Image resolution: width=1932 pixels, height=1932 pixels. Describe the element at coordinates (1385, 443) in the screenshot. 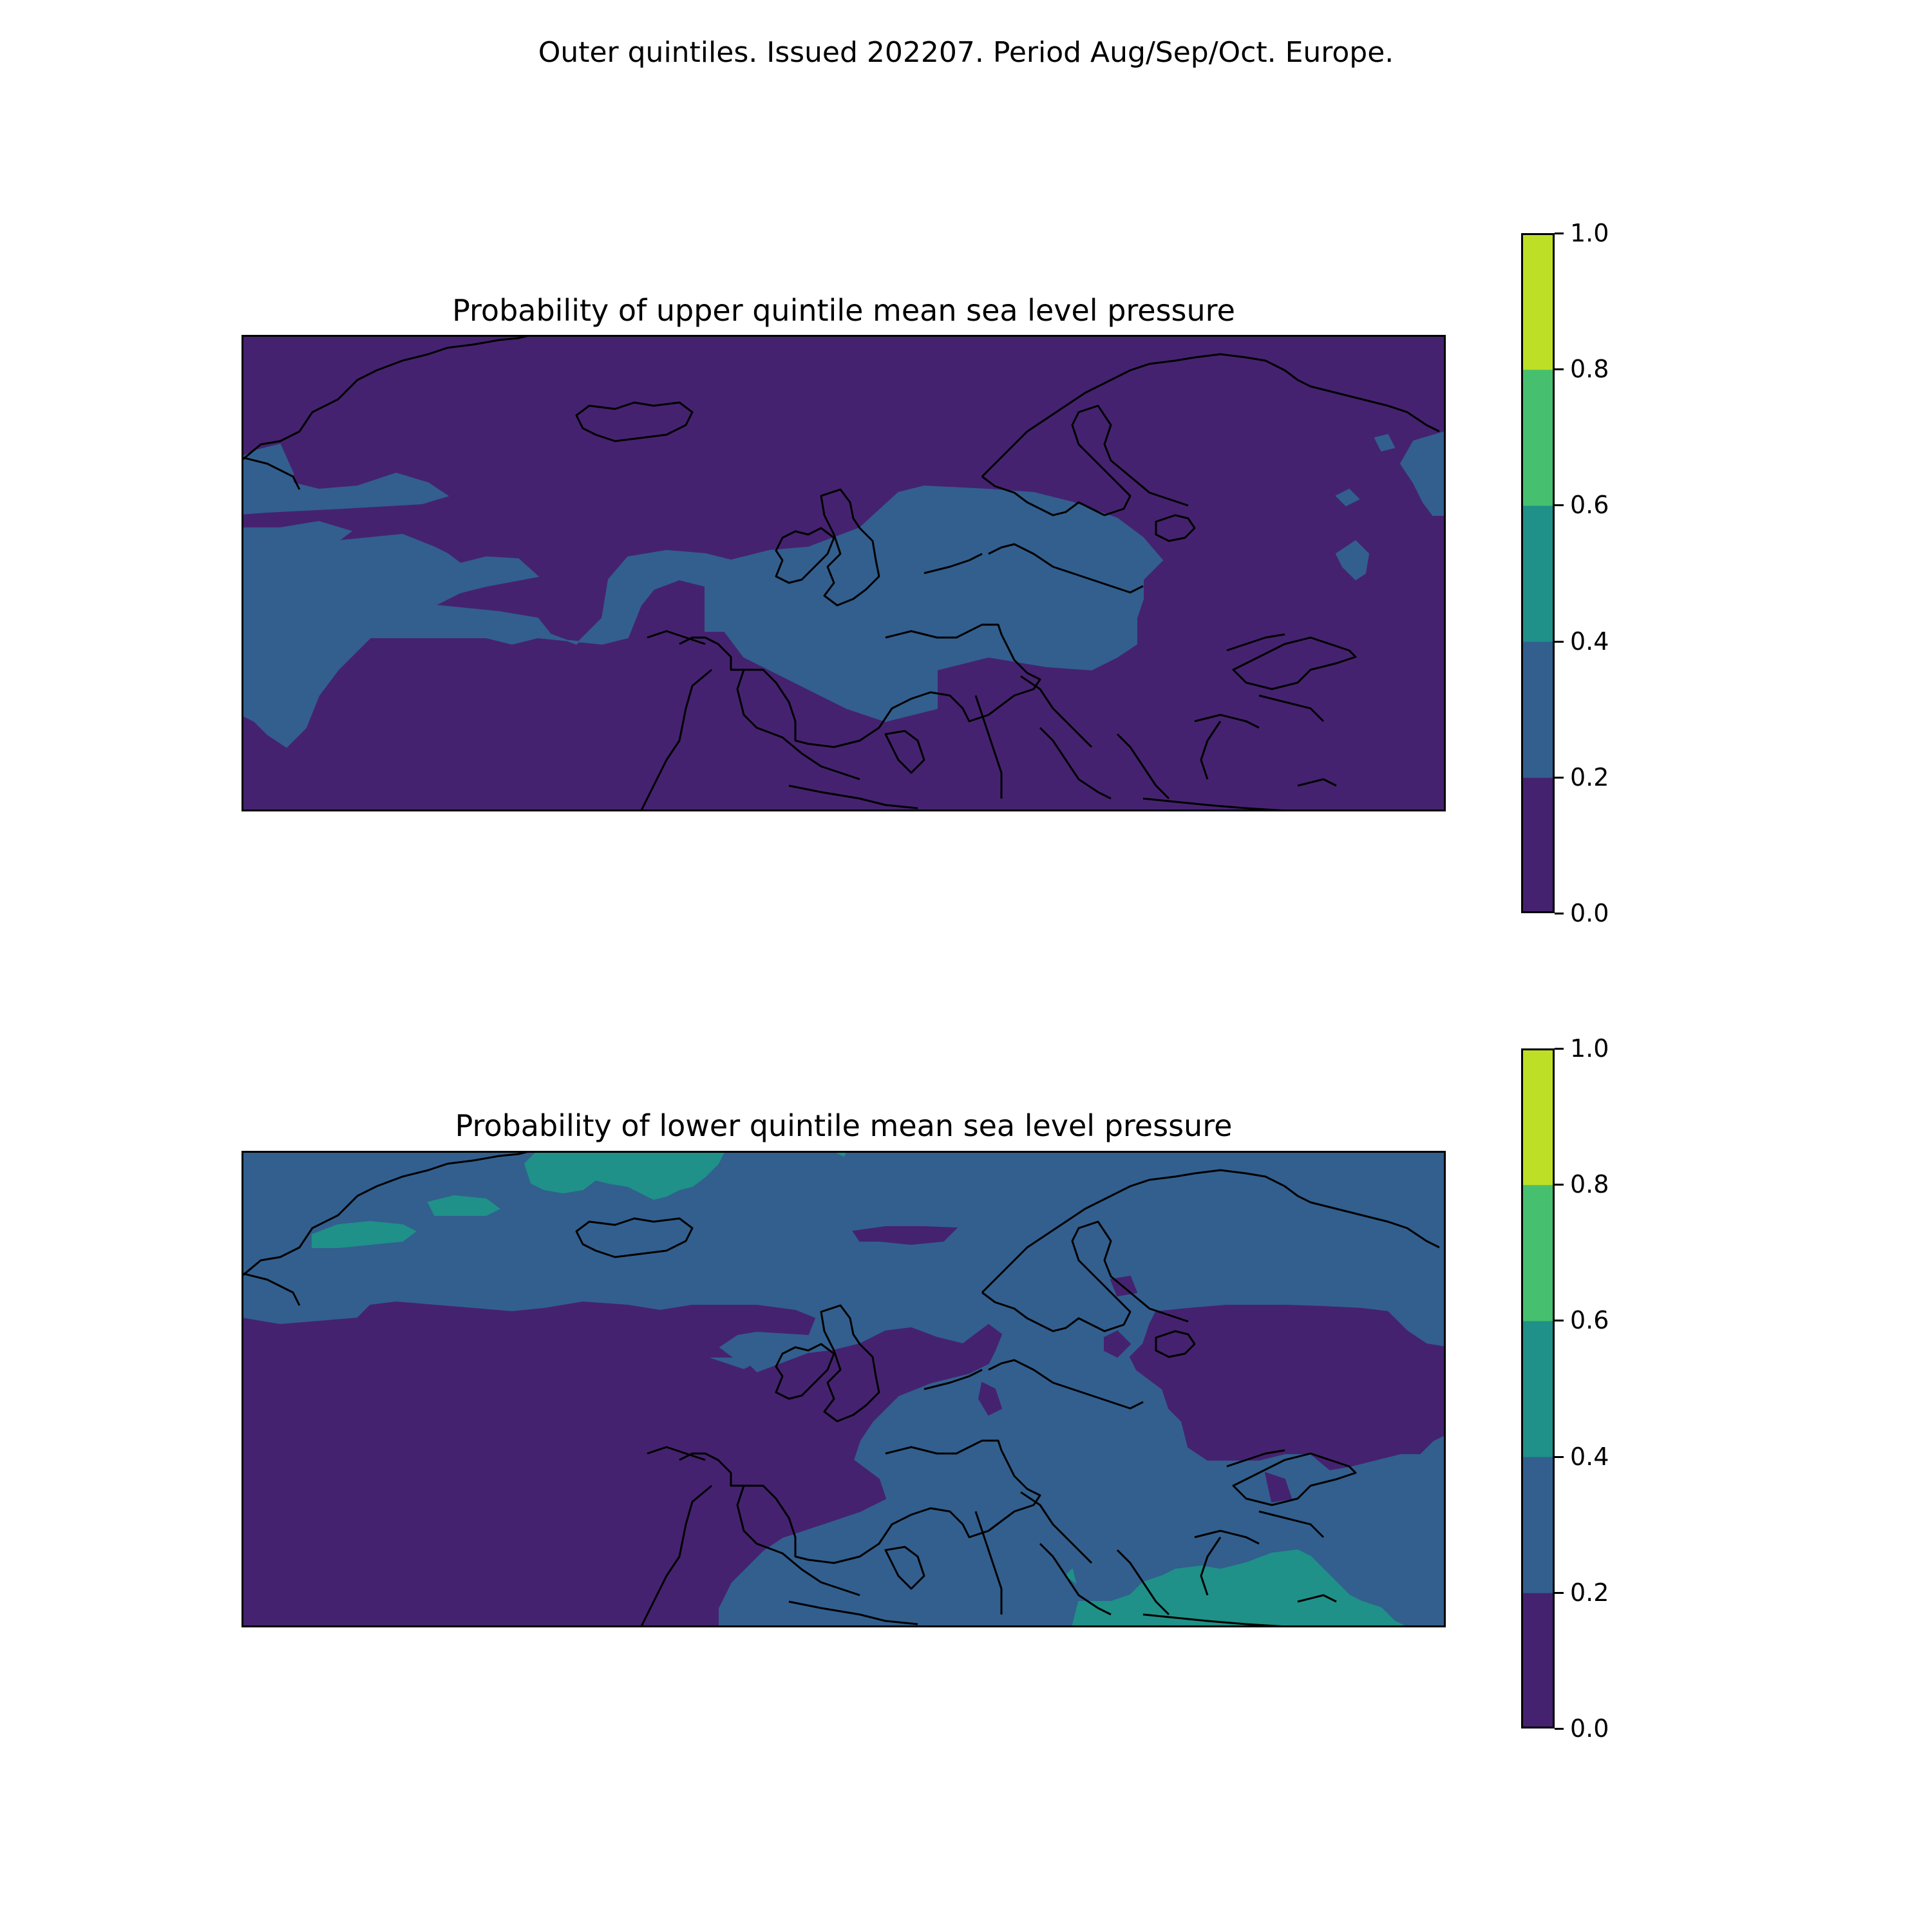

I see `field-region-0.2-0.4-small1` at that location.